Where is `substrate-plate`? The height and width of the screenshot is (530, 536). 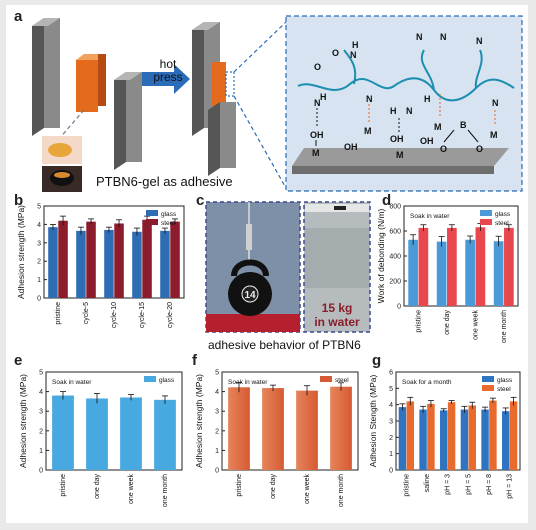
substrate-plate is located at coordinates (400, 161).